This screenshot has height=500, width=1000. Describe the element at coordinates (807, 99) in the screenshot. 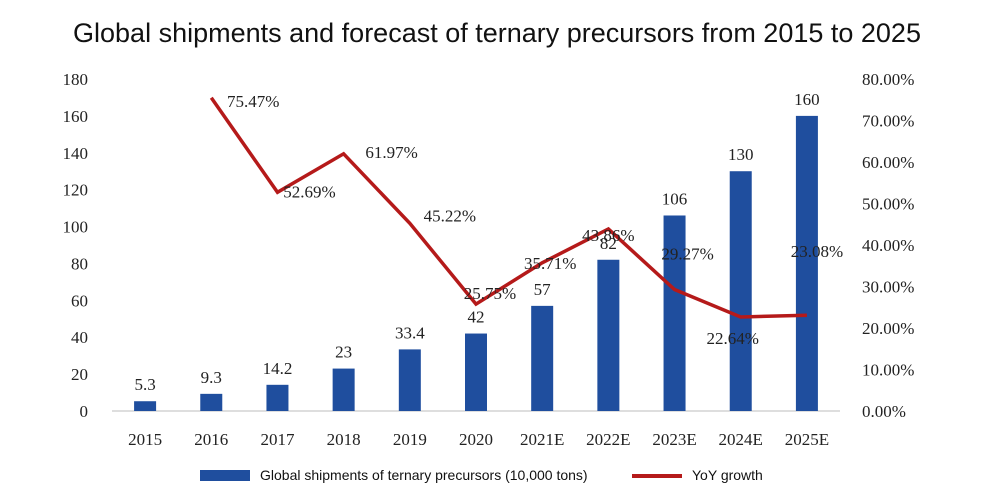

I see `bar-value-label: 160` at that location.